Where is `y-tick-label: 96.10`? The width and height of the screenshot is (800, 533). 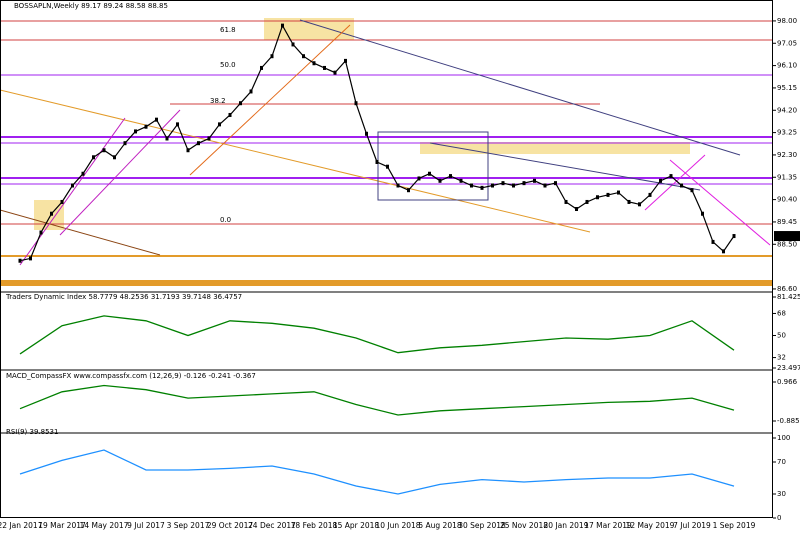 y-tick-label: 96.10 is located at coordinates (787, 66).